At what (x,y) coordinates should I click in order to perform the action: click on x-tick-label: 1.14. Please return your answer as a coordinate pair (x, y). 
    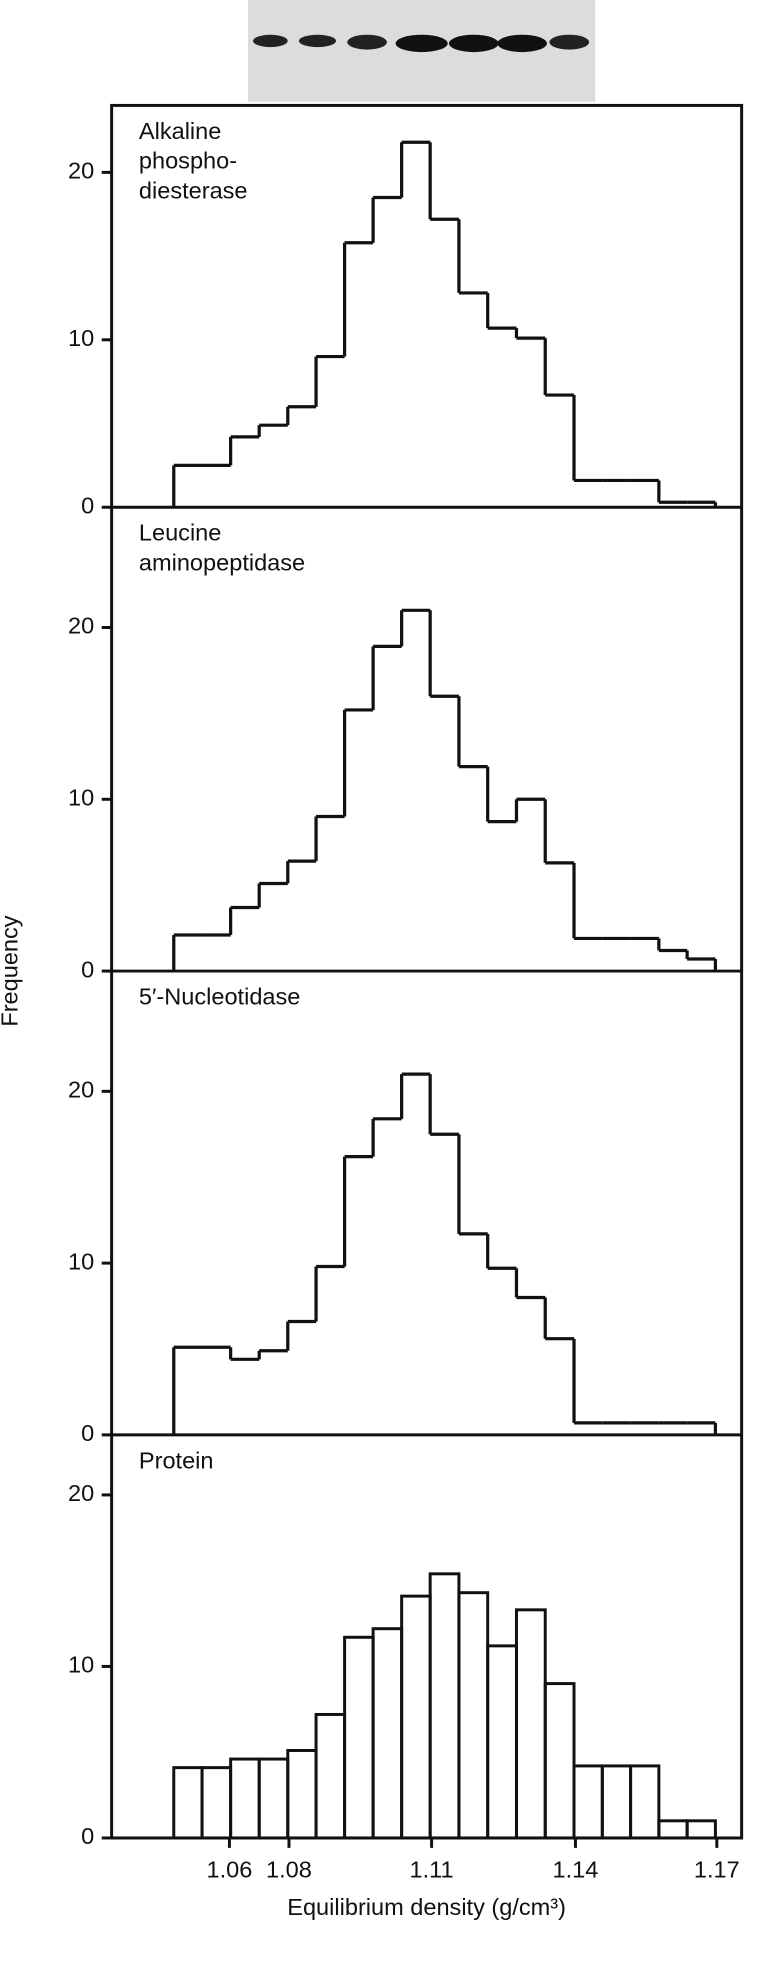
    Looking at the image, I should click on (576, 1870).